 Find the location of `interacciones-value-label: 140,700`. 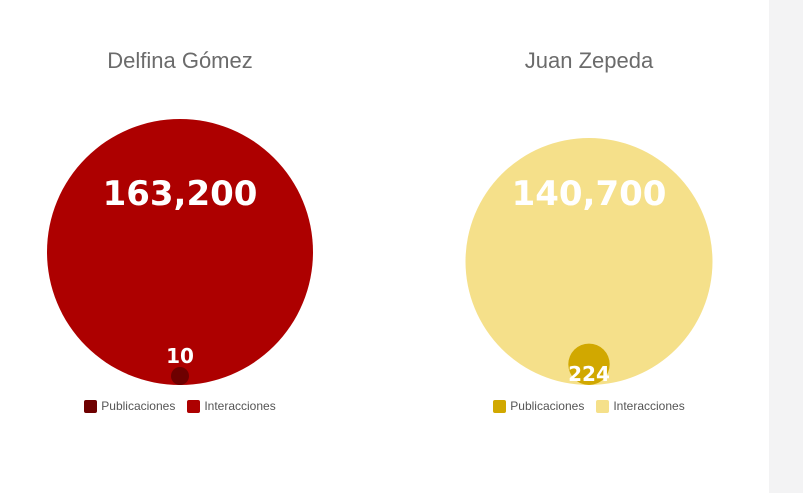

interacciones-value-label: 140,700 is located at coordinates (589, 194).